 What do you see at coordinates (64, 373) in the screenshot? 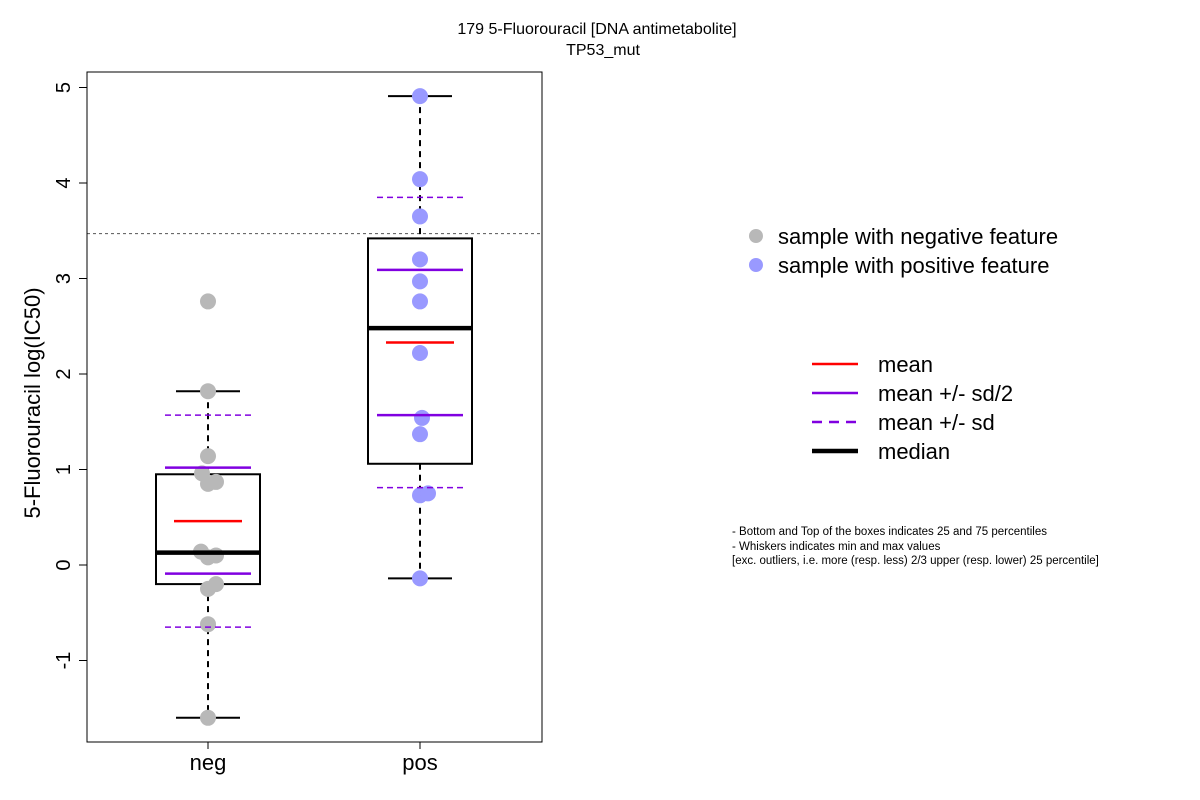
I see `y-tick-label: 2` at bounding box center [64, 373].